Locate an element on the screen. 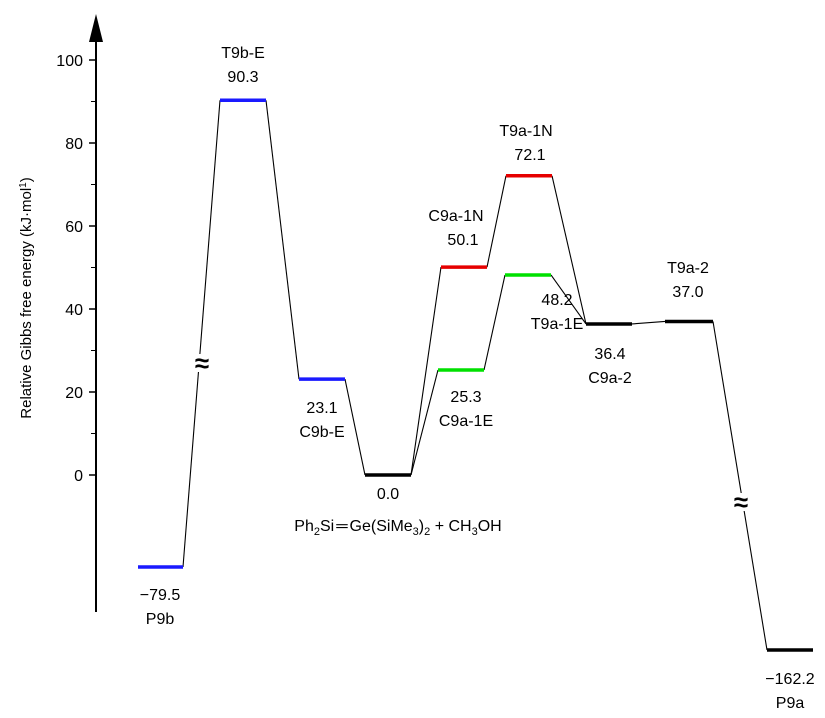  connector-T9a2-P9a is located at coordinates (740, 486).